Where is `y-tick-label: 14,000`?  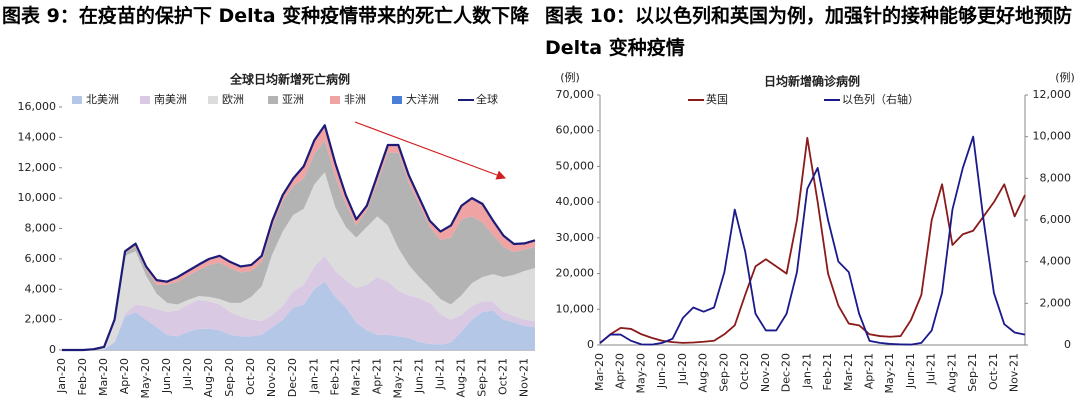 y-tick-label: 14,000 is located at coordinates (37, 136).